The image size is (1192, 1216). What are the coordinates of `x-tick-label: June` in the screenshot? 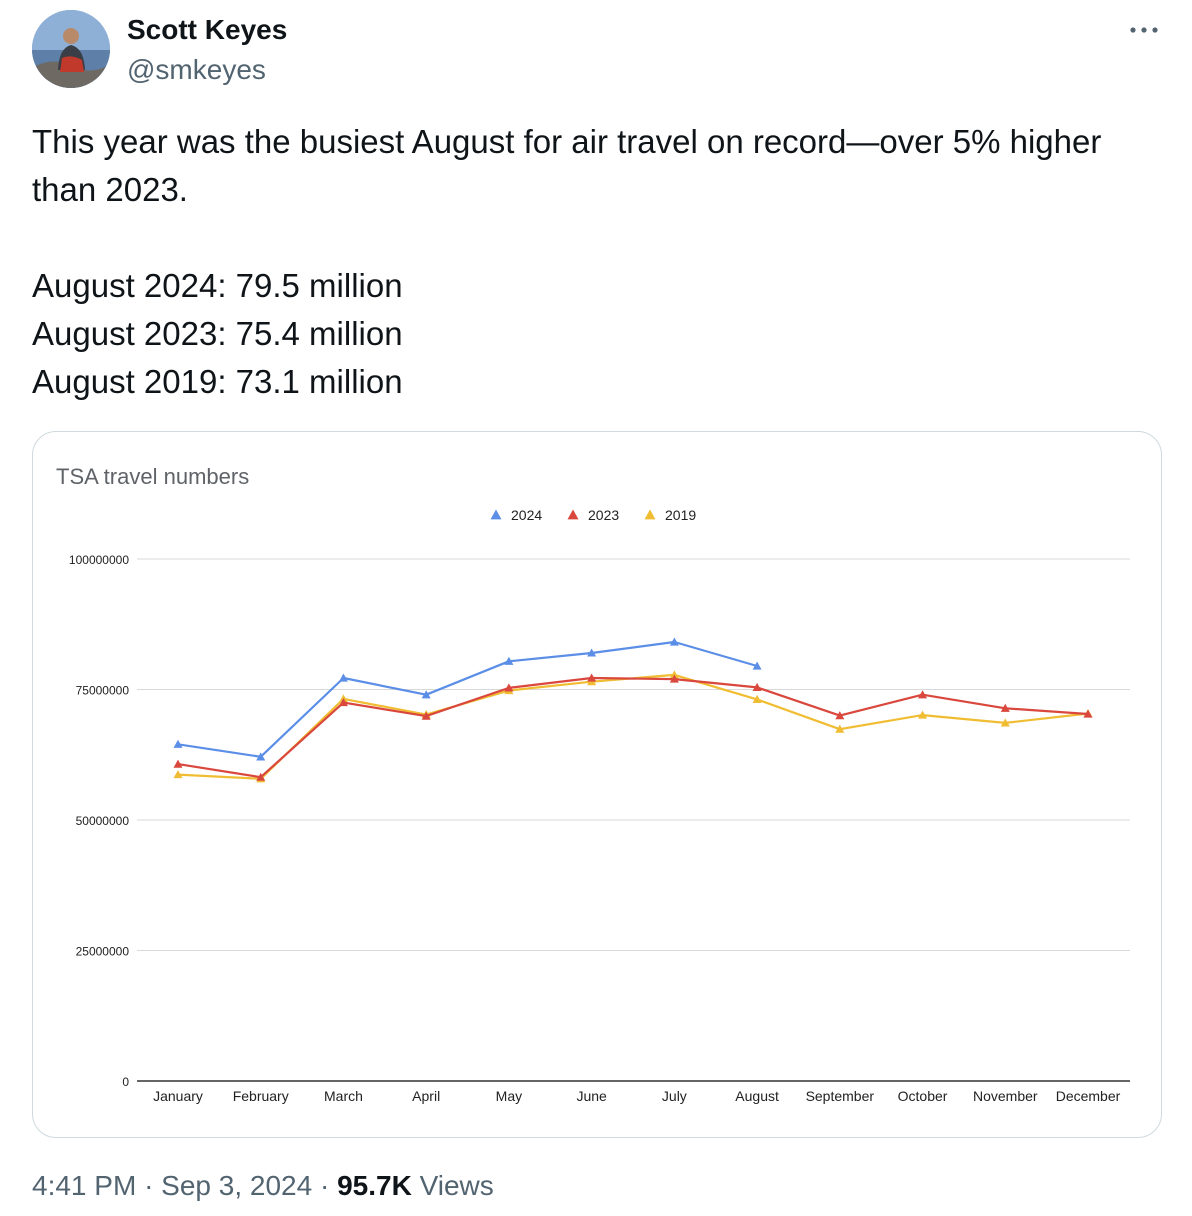 It's located at (591, 1096).